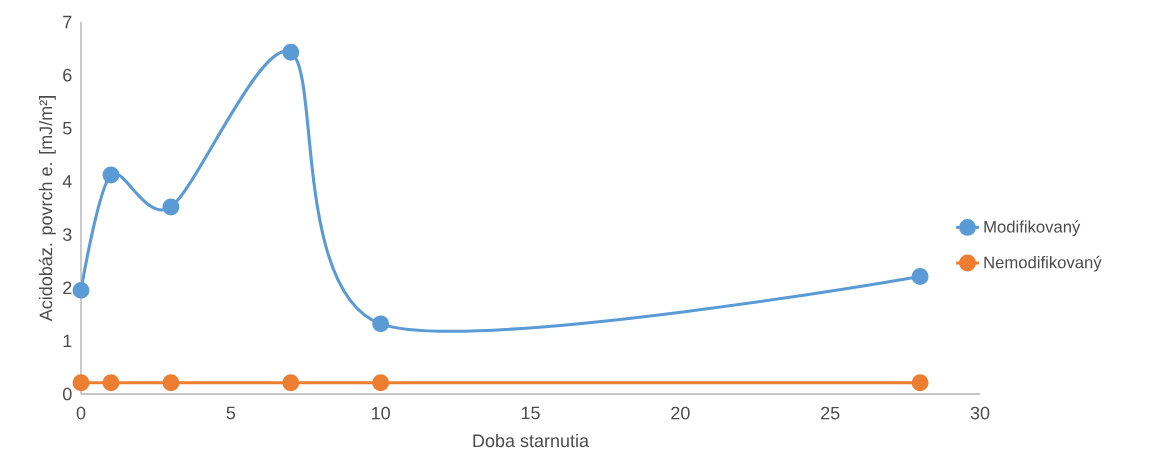 Image resolution: width=1174 pixels, height=475 pixels. I want to click on y-tick-label: 4, so click(67, 181).